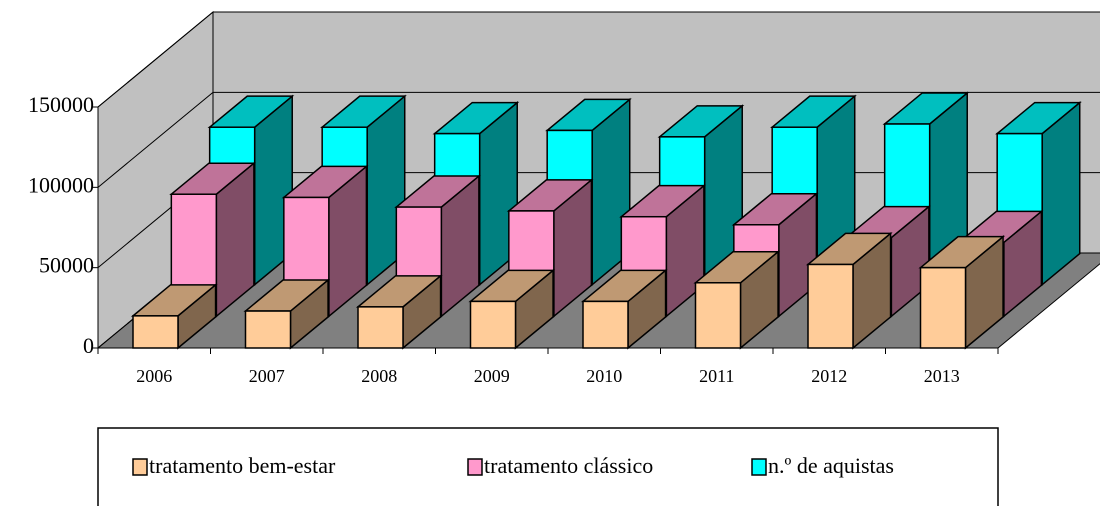 The width and height of the screenshot is (1100, 506). I want to click on x-tick-label: 2011, so click(716, 376).